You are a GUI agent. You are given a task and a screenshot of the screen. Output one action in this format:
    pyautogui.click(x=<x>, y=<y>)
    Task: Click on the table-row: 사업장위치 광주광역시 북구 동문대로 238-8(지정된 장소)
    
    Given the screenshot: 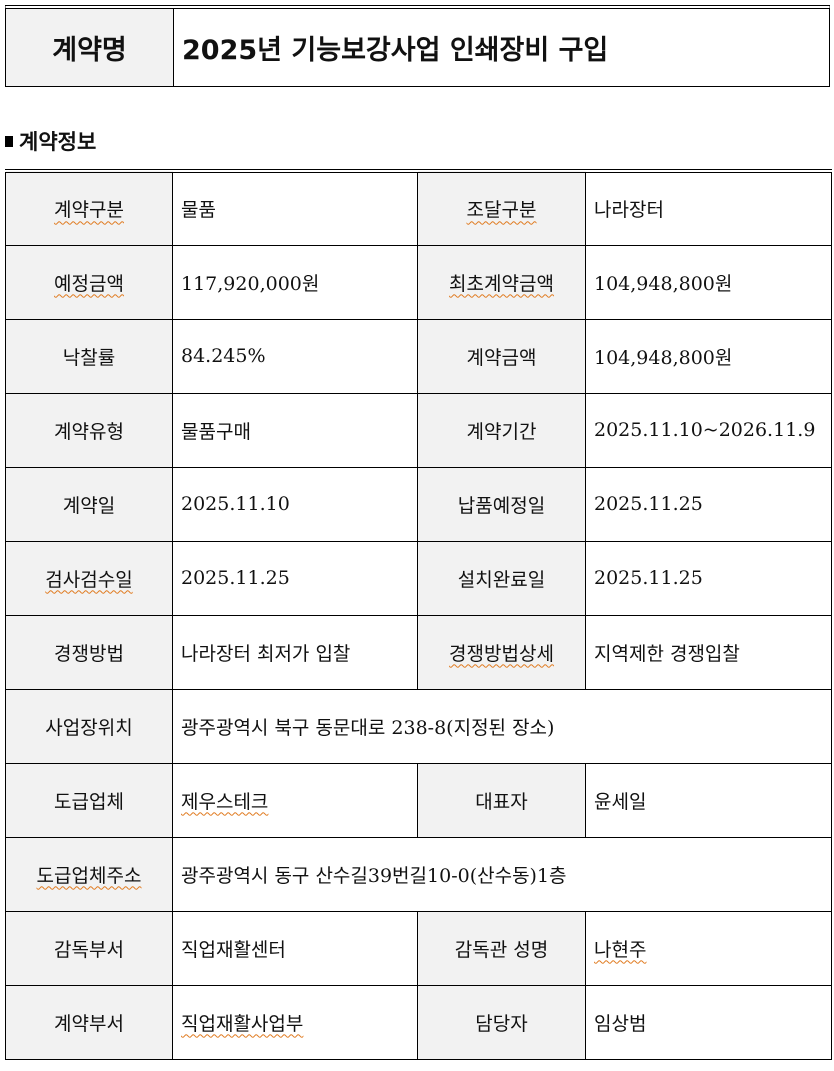 What is the action you would take?
    pyautogui.click(x=418, y=726)
    